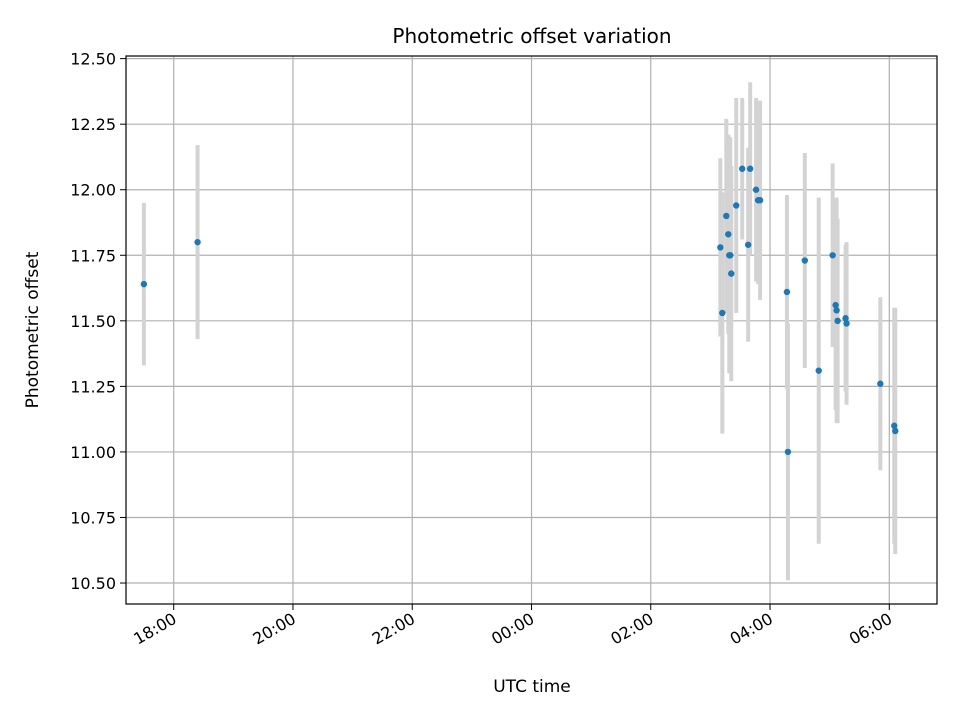 The height and width of the screenshot is (720, 960). Describe the element at coordinates (93, 583) in the screenshot. I see `y-tick-label: 10.50` at that location.